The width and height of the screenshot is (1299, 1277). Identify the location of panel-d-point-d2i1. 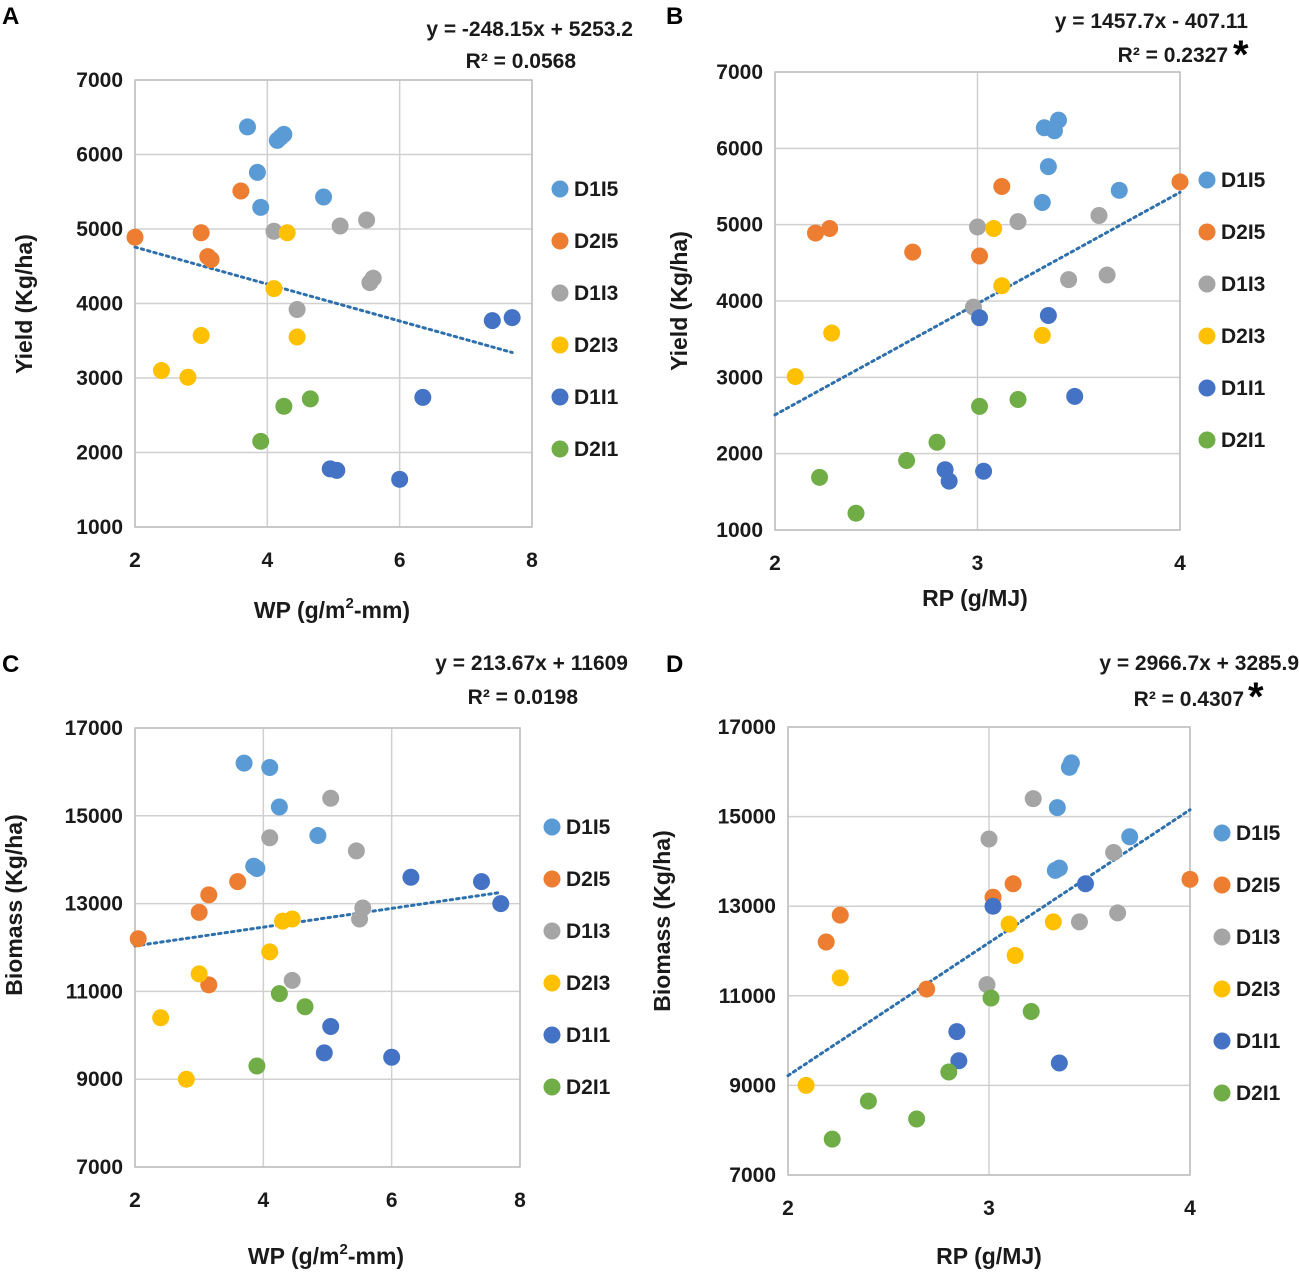
(991, 998).